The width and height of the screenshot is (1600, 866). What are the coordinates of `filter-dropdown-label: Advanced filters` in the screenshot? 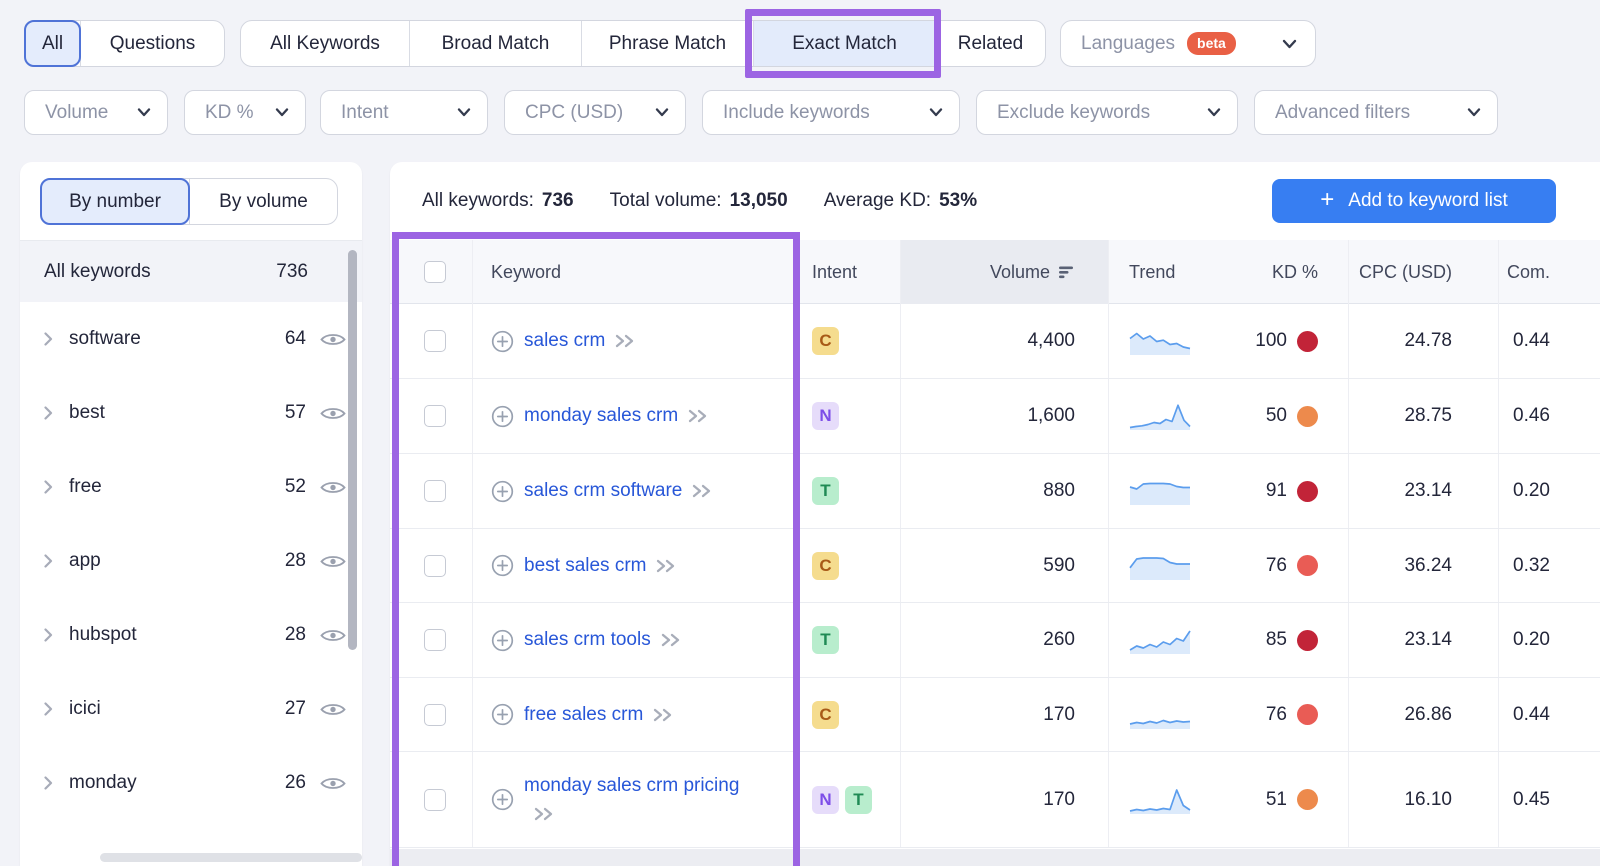 It's located at (1343, 112).